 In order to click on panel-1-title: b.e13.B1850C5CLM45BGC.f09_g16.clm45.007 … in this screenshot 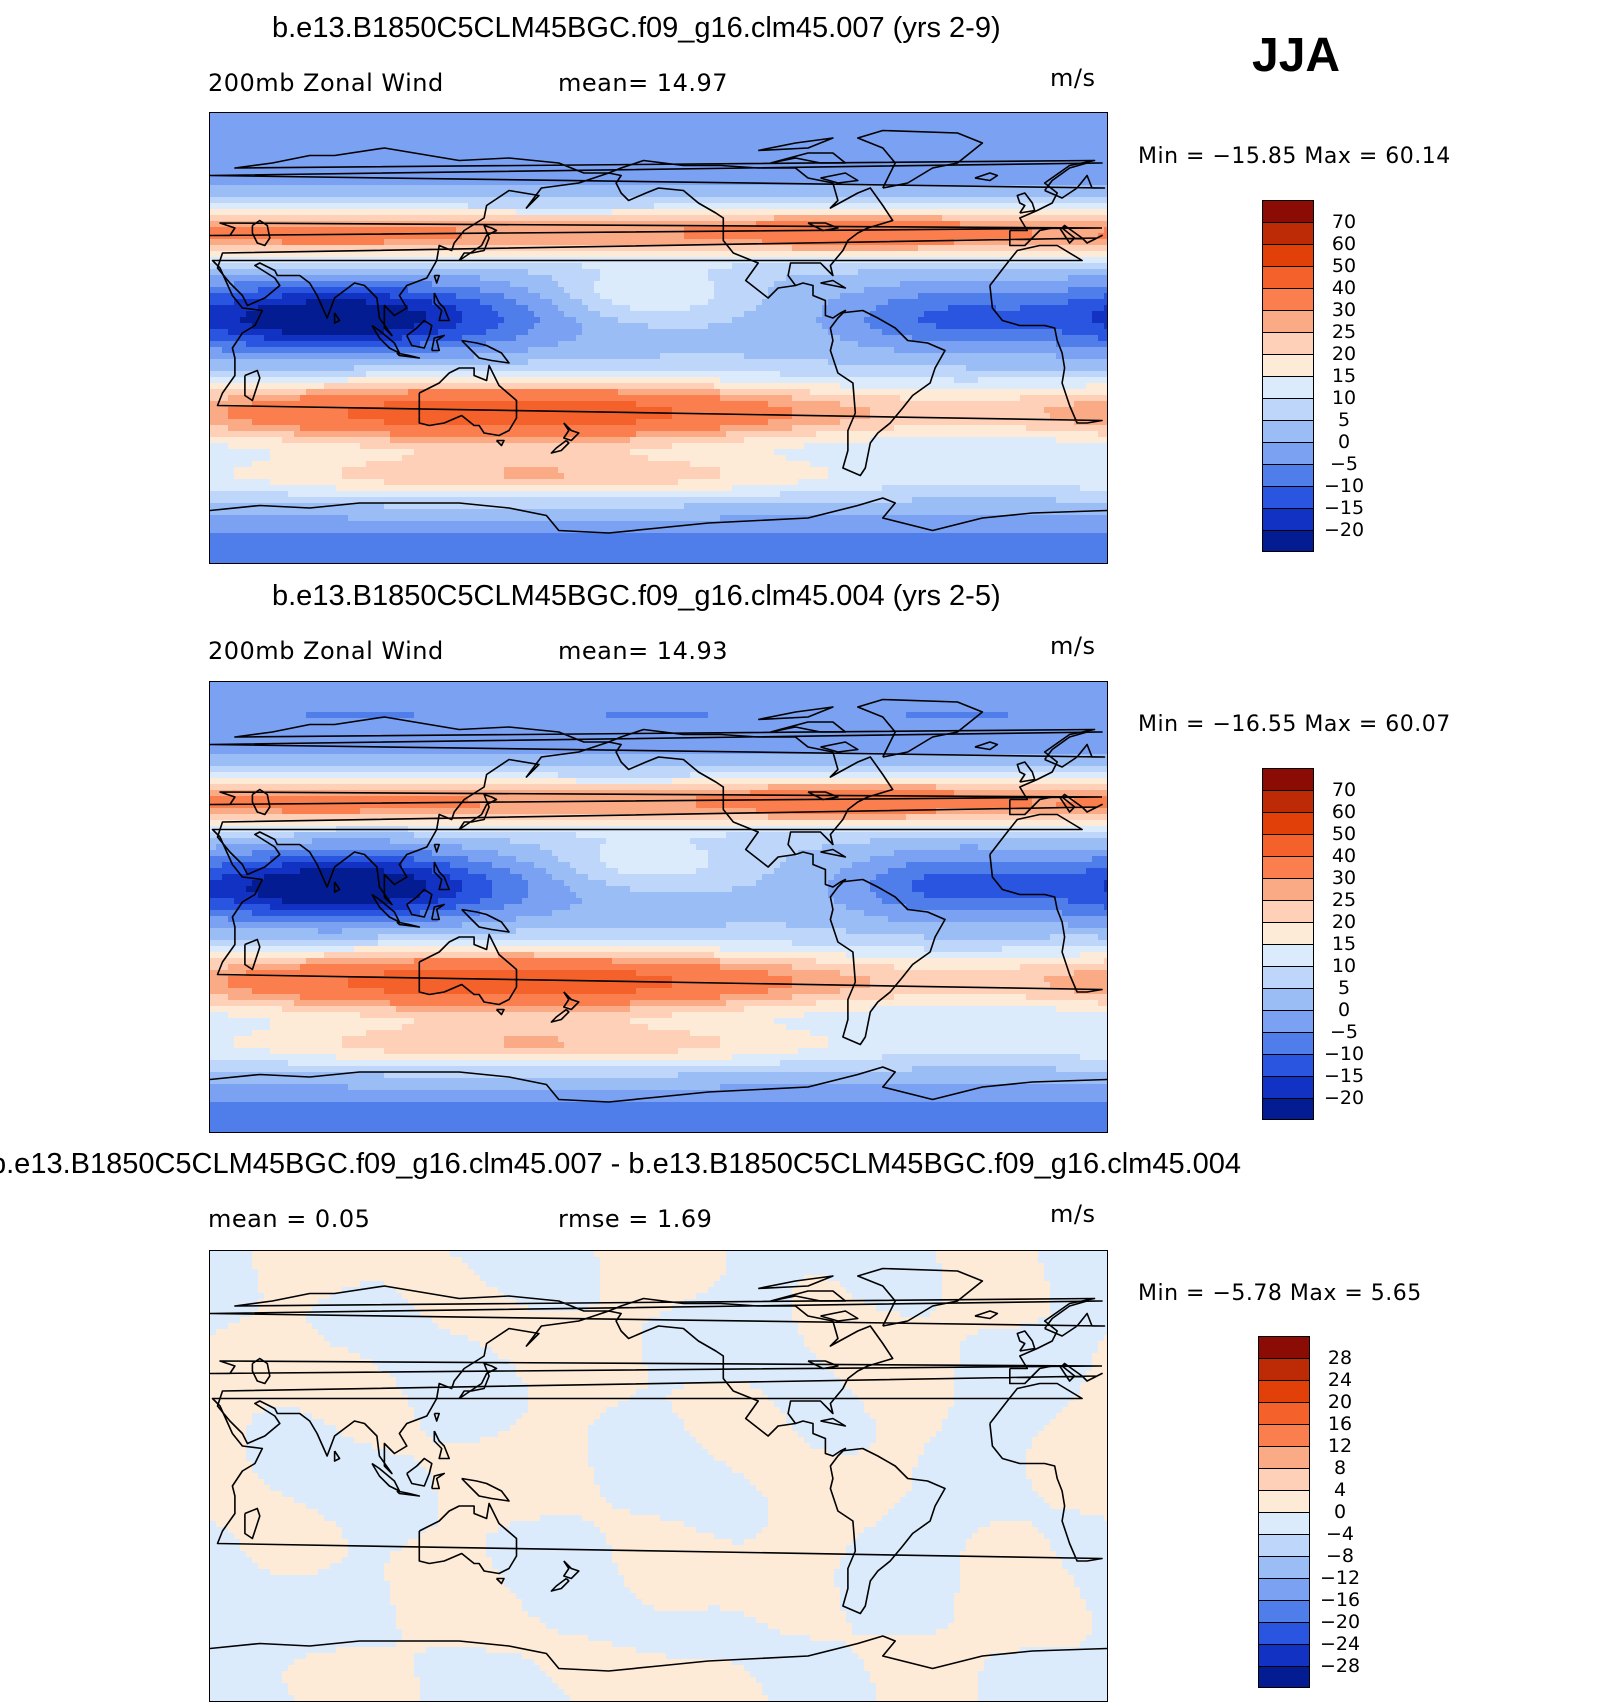, I will do `click(636, 28)`.